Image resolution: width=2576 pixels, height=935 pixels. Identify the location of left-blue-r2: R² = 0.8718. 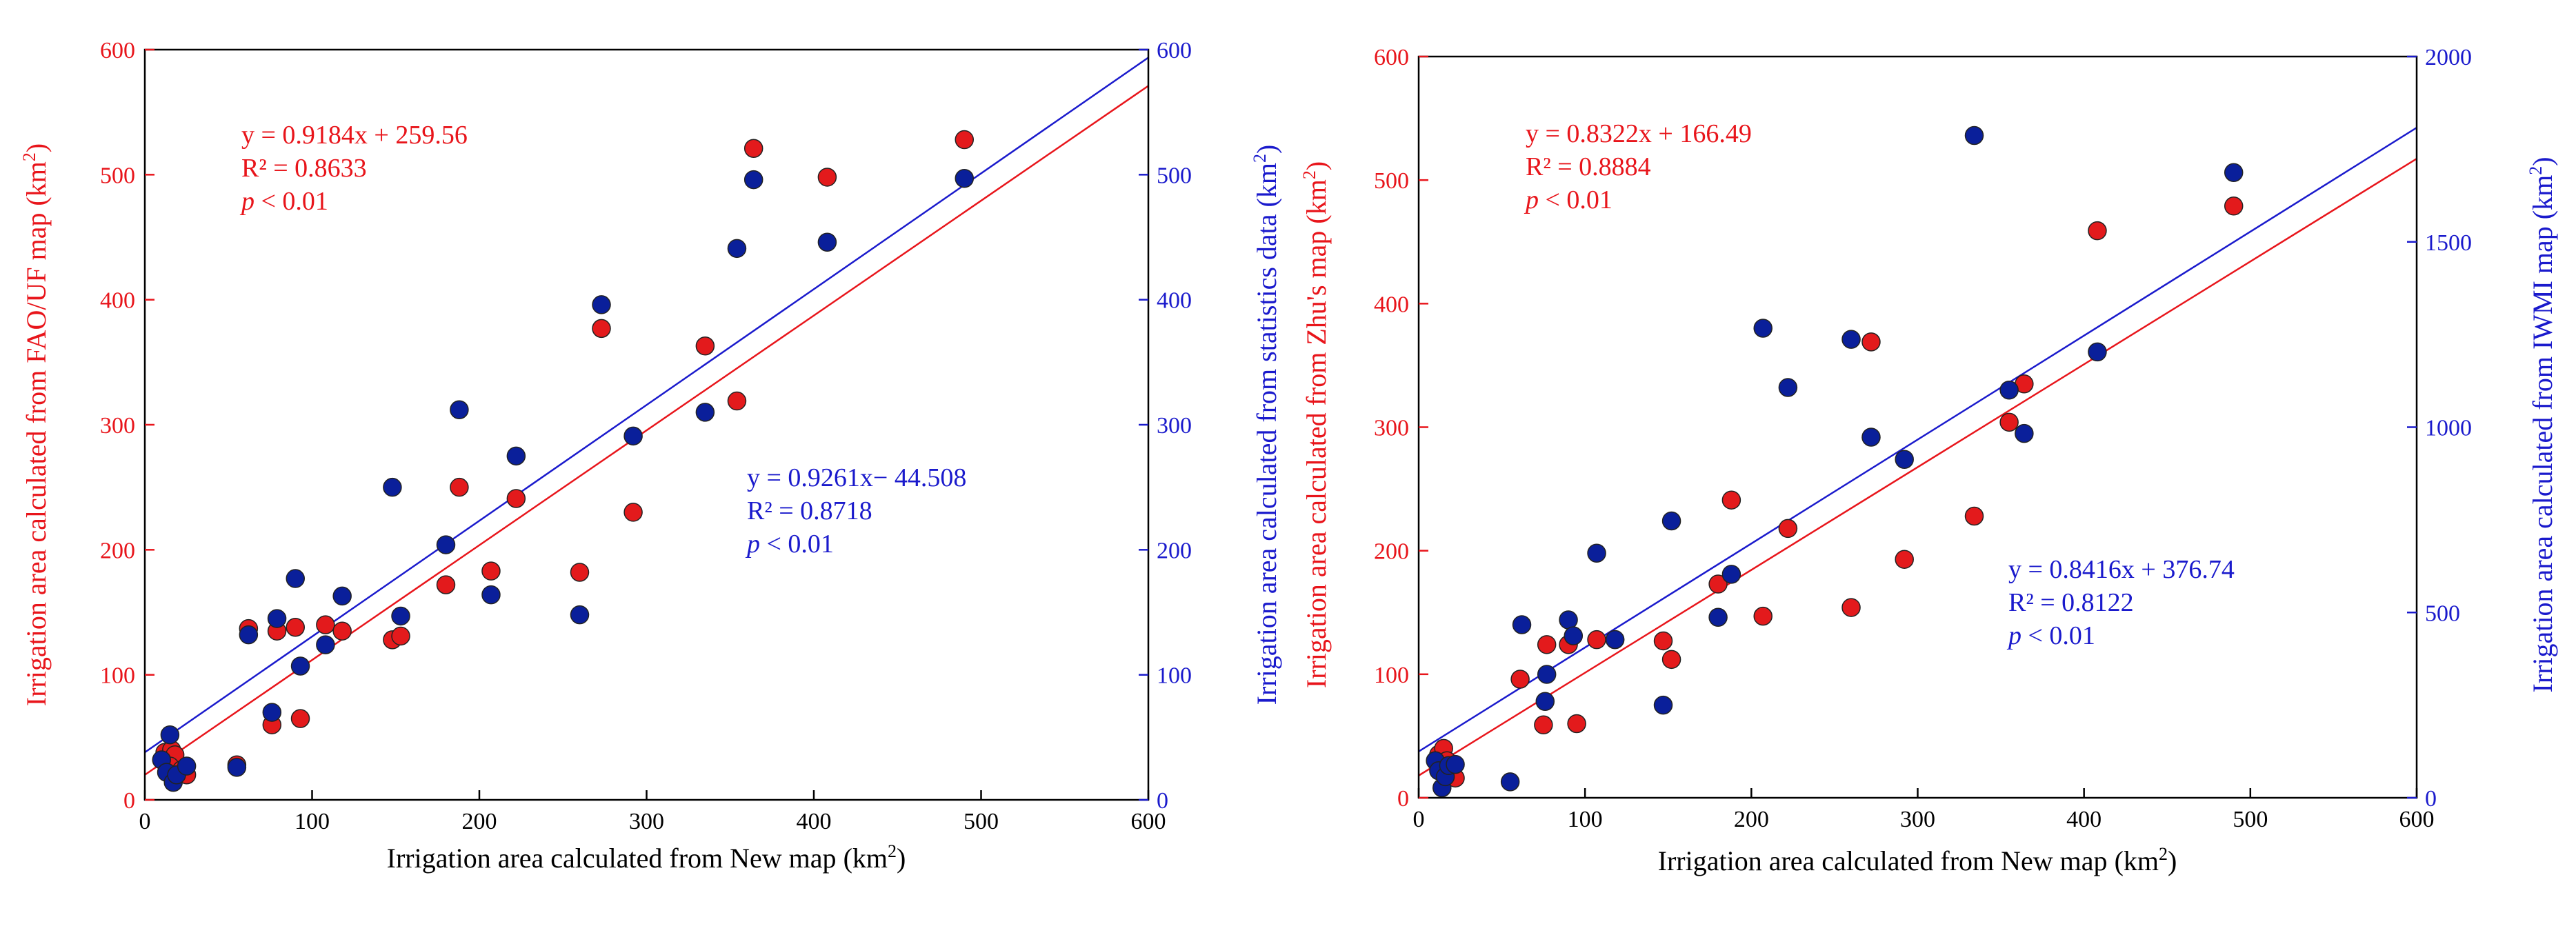
(809, 510).